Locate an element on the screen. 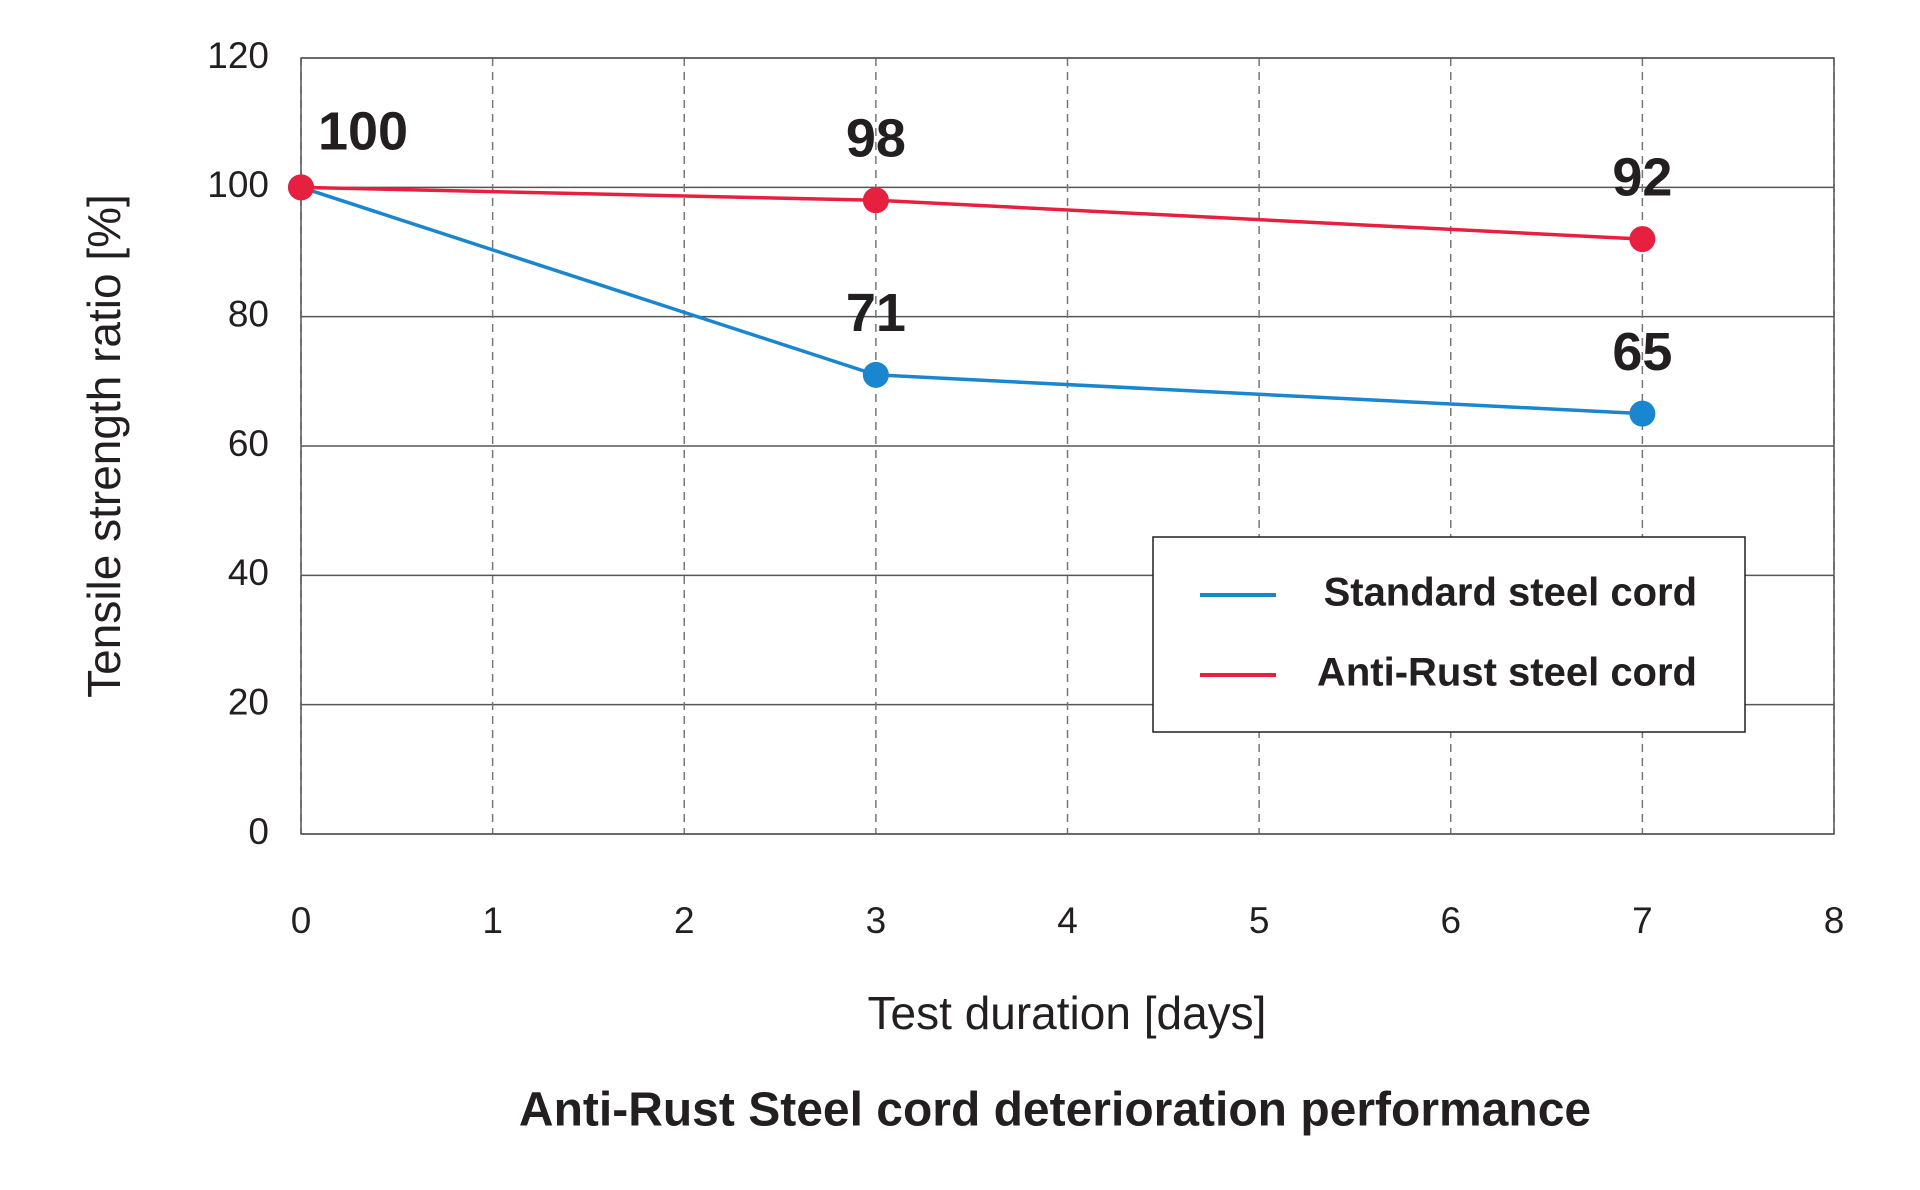 This screenshot has height=1190, width=1920. x-tick-label: 8 is located at coordinates (1834, 920).